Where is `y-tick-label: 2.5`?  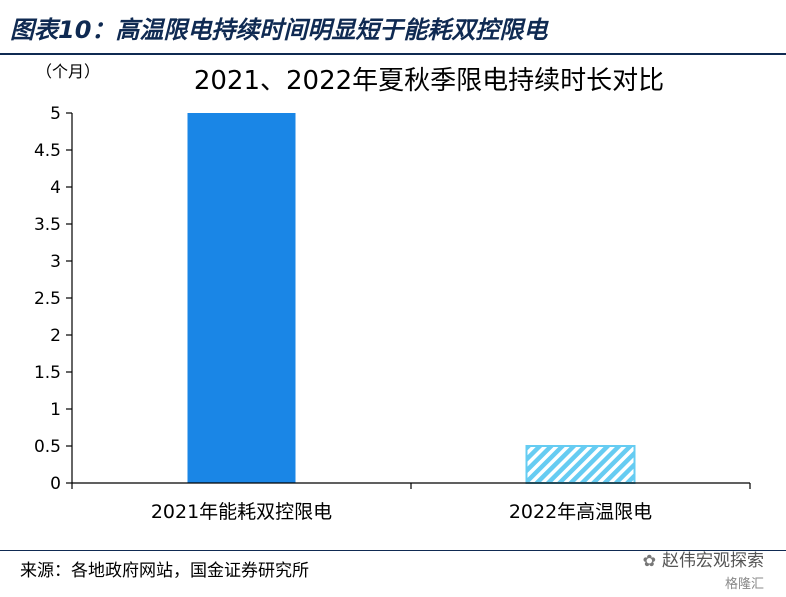
y-tick-label: 2.5 is located at coordinates (47, 299).